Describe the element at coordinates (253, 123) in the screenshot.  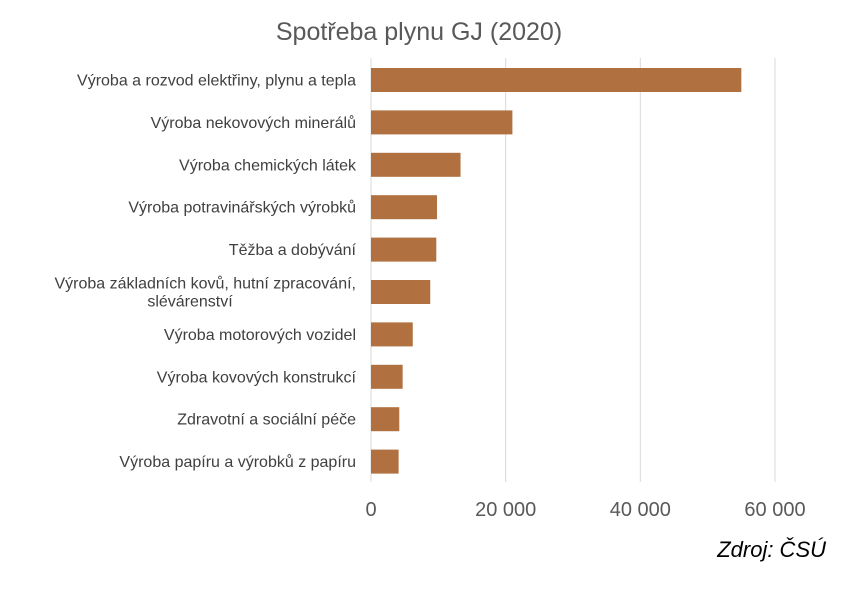
I see `category-label: Výroba nekovových minerálů` at that location.